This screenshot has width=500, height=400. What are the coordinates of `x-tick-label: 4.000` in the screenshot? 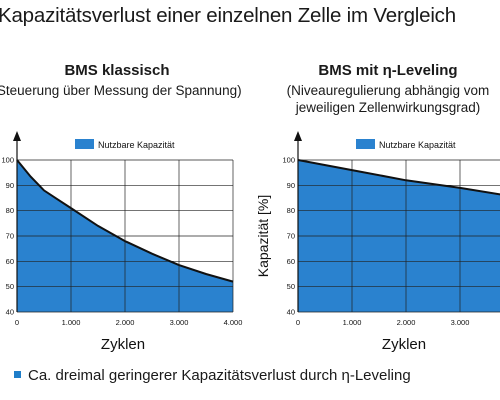 It's located at (233, 322).